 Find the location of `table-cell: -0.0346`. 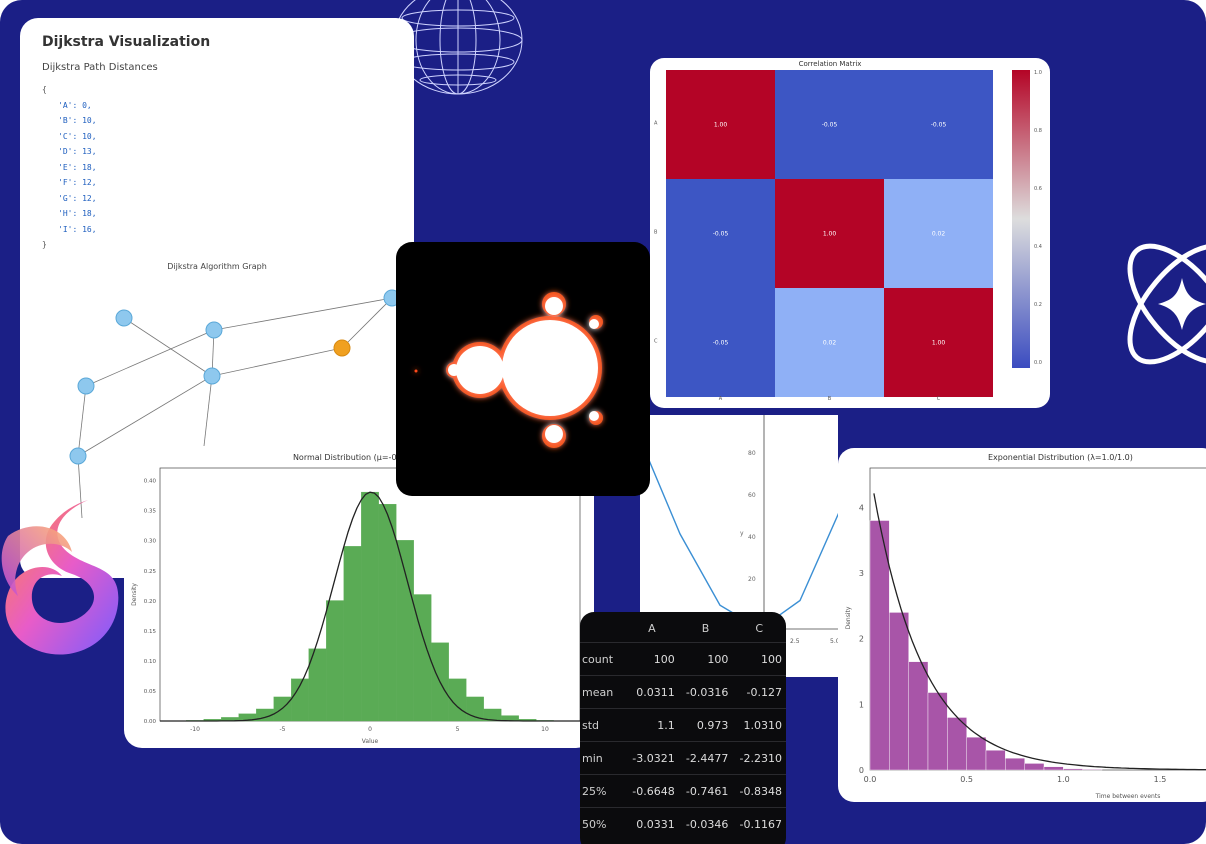

table-cell: -0.0346 is located at coordinates (705, 823).